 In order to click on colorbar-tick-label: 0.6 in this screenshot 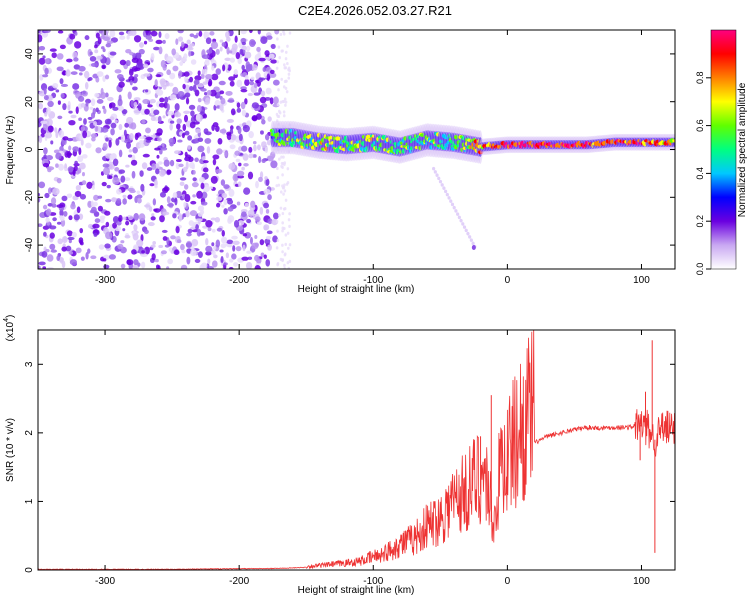, I will do `click(700, 125)`.